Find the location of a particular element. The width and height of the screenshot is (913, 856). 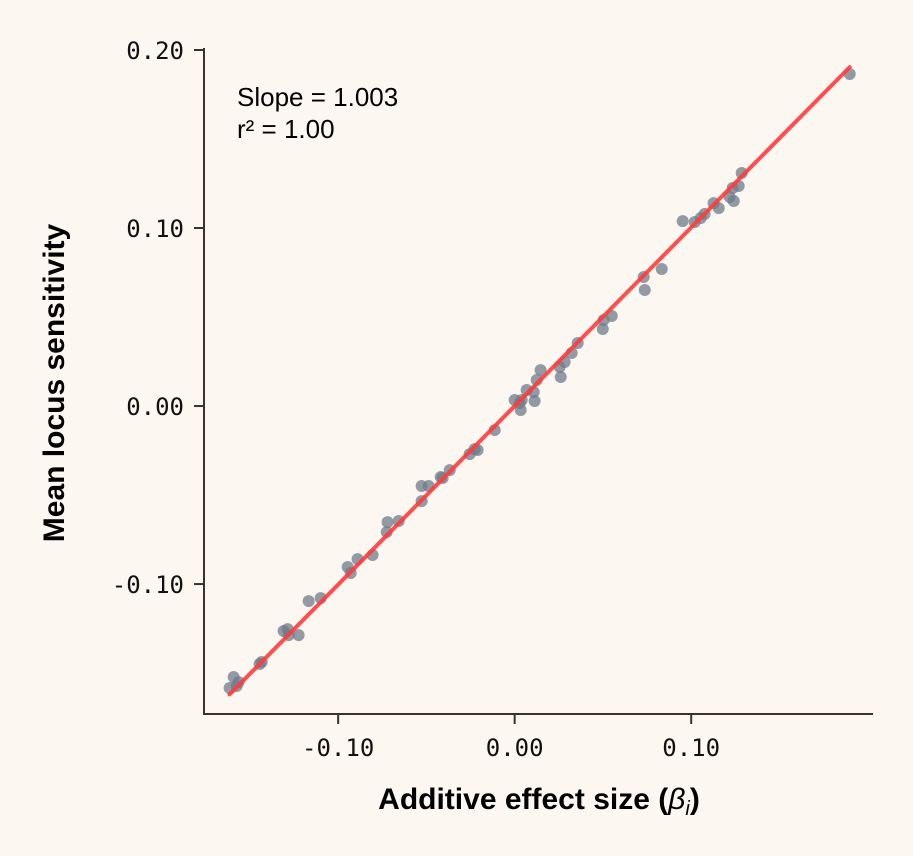

y-tick-label: 0.10 is located at coordinates (155, 229).